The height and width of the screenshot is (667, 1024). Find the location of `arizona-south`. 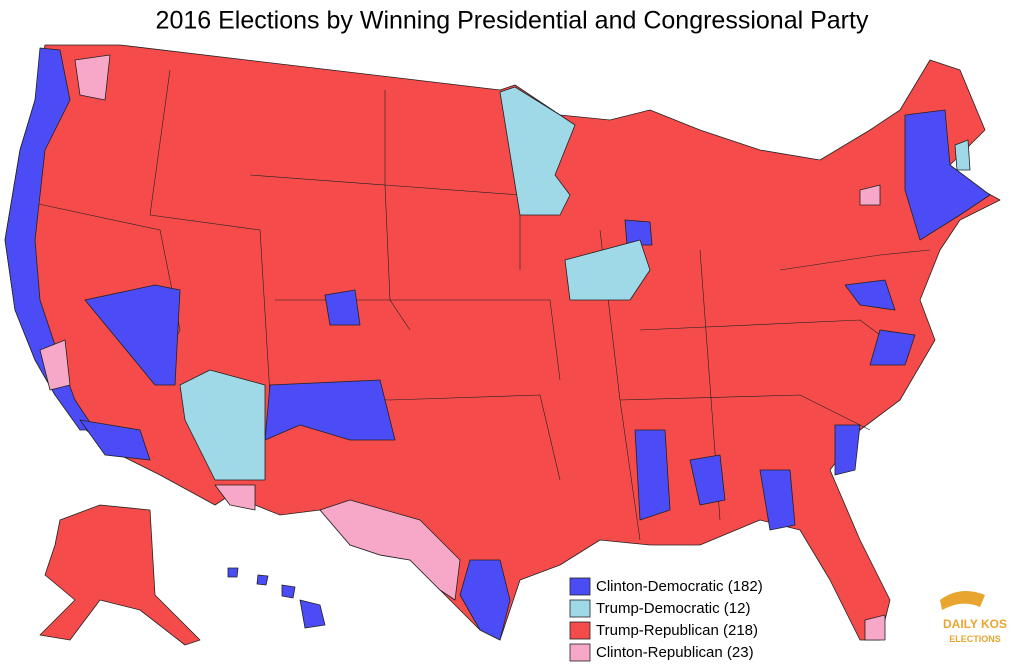

arizona-south is located at coordinates (235, 497).